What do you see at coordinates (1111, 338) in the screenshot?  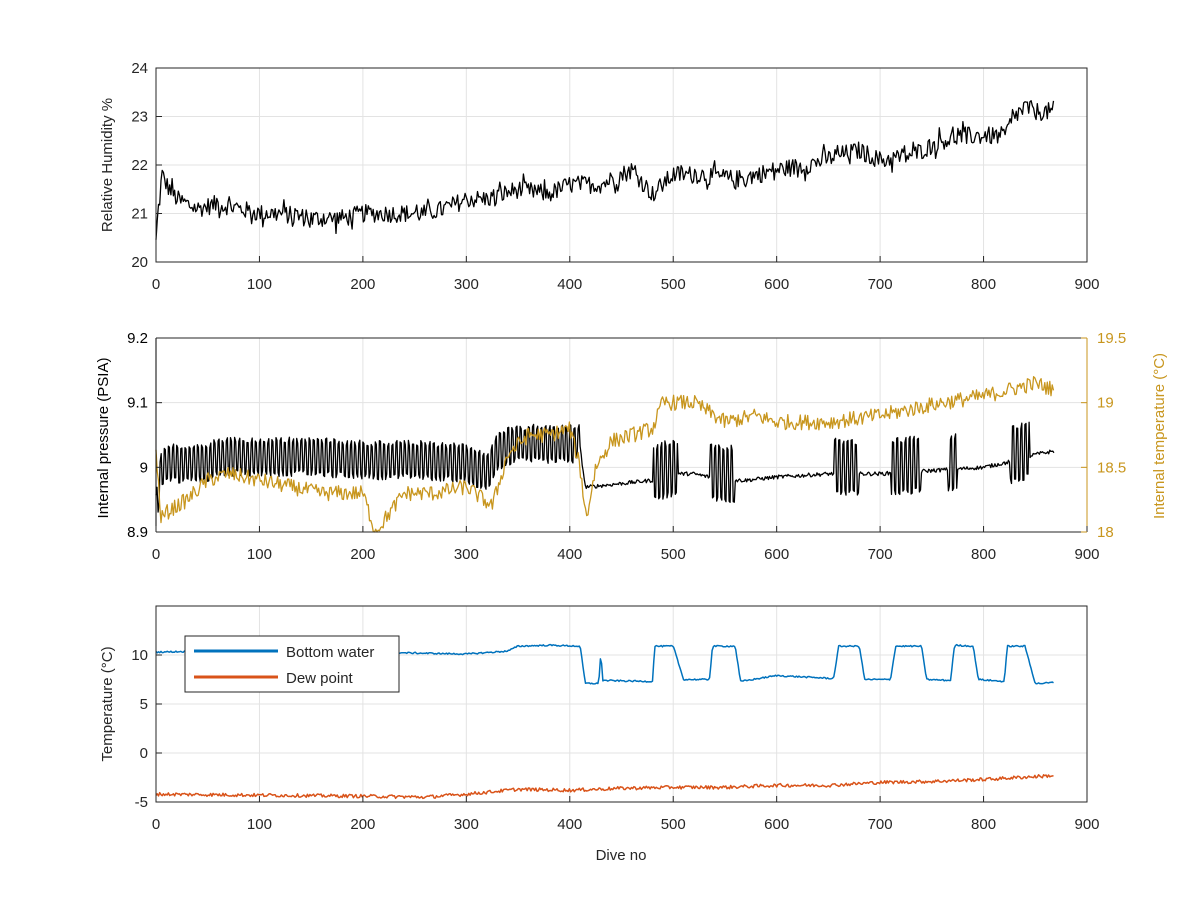 I see `right-tick-label: 19.5` at bounding box center [1111, 338].